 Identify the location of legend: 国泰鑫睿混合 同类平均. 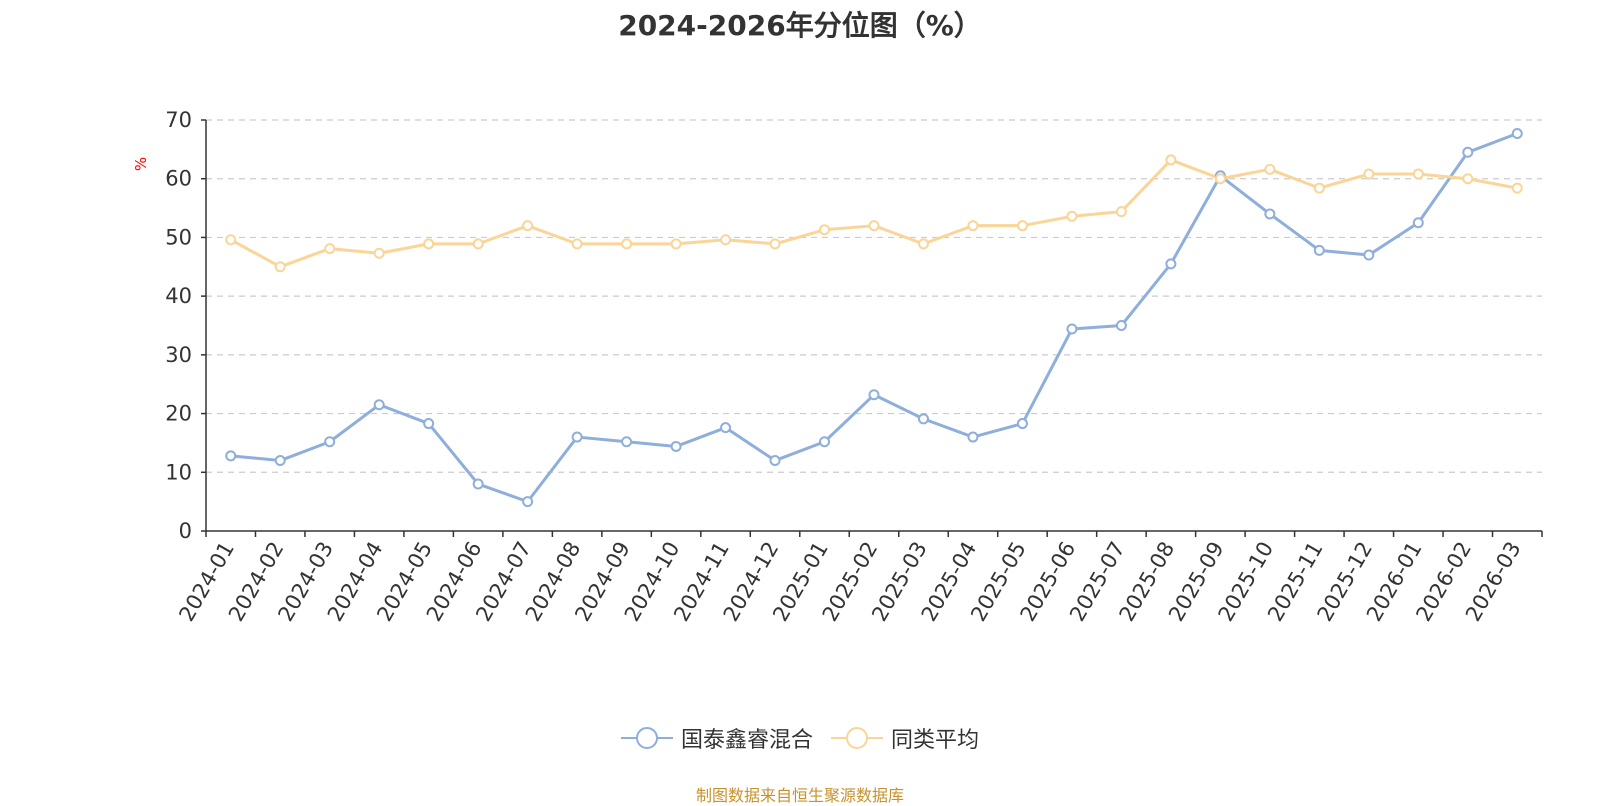
(800, 738).